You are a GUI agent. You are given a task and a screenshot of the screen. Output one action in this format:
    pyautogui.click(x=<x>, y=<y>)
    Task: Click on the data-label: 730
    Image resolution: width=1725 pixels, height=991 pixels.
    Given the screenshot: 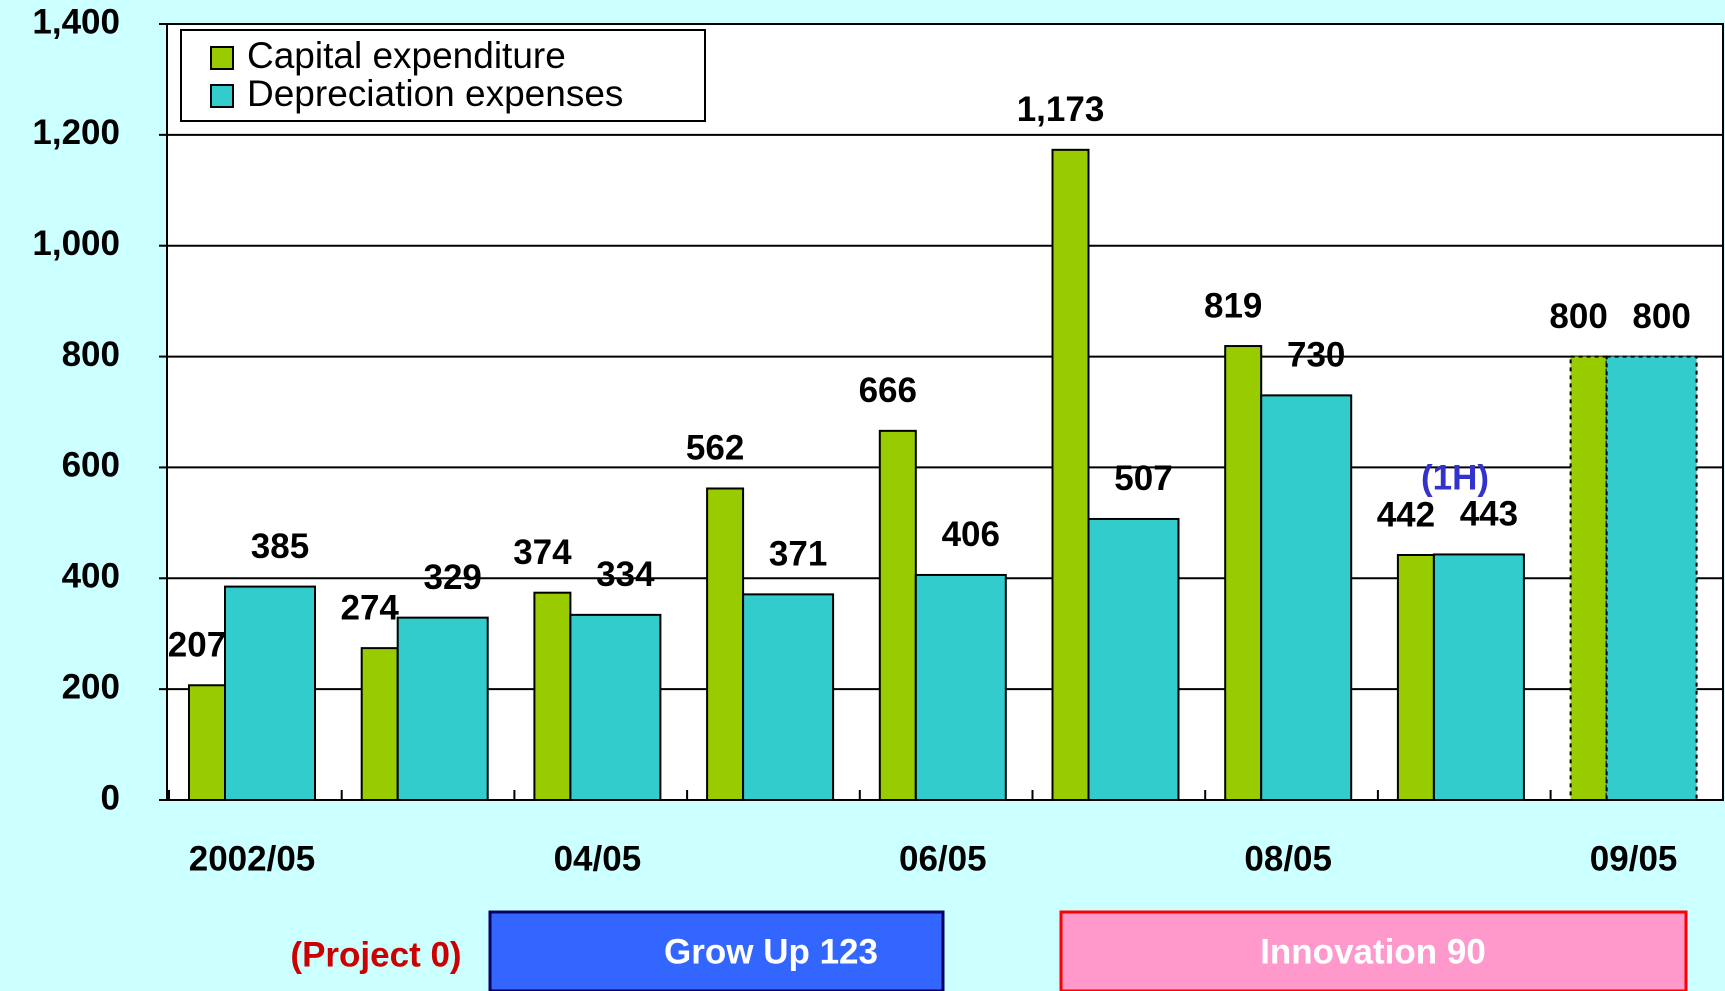 What is the action you would take?
    pyautogui.click(x=1316, y=355)
    